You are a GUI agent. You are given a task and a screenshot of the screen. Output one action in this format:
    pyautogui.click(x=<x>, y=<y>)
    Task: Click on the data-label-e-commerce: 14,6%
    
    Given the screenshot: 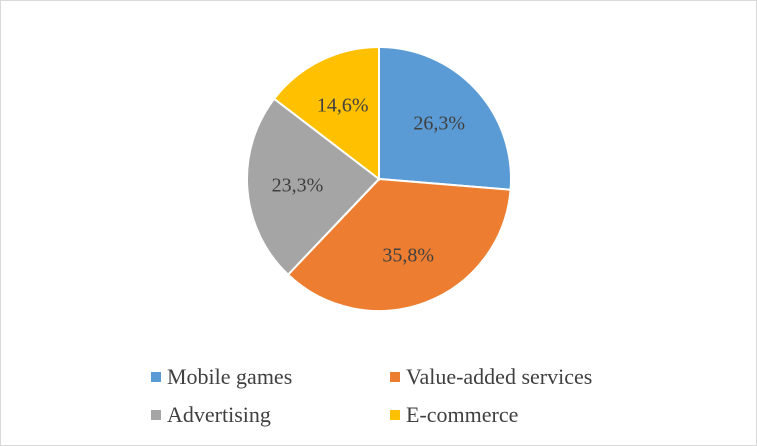 What is the action you would take?
    pyautogui.click(x=343, y=106)
    